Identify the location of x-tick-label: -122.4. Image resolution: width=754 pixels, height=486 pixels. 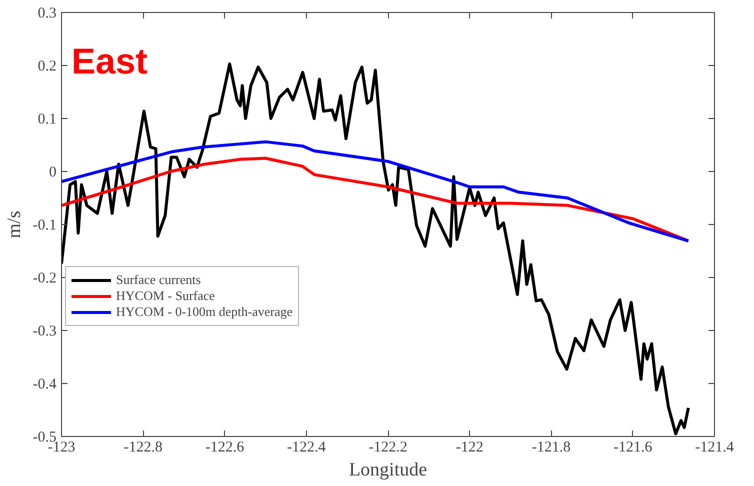
(306, 448).